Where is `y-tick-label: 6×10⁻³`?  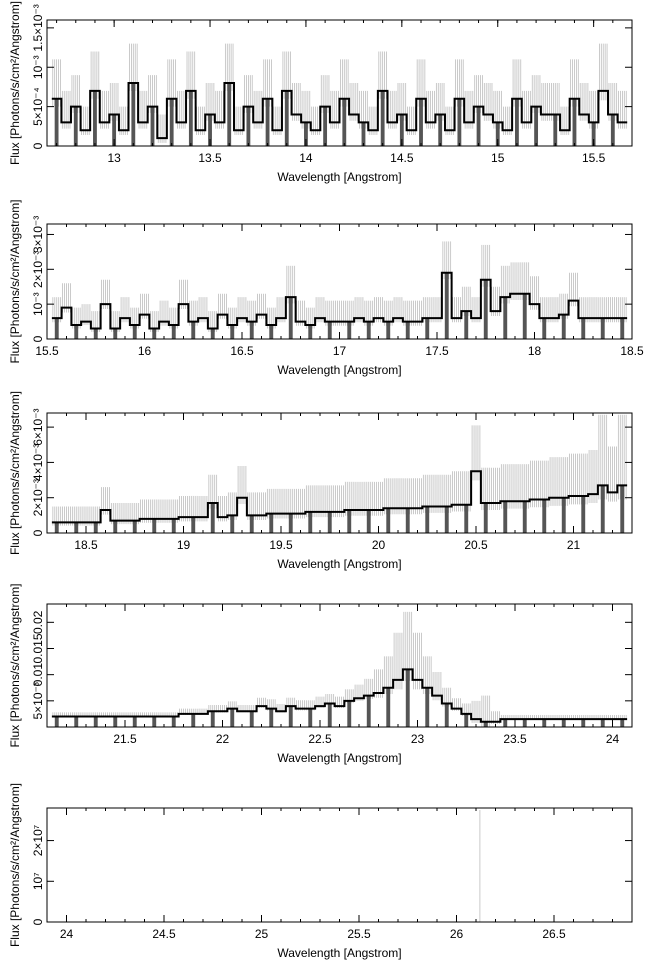 y-tick-label: 6×10⁻³ is located at coordinates (38, 426).